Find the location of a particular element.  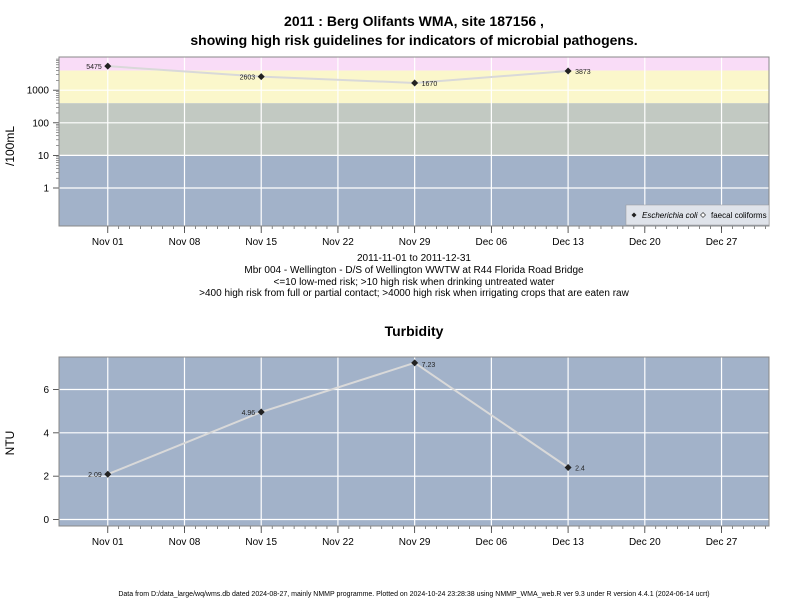

y-tick-label: 1000 is located at coordinates (38, 91).